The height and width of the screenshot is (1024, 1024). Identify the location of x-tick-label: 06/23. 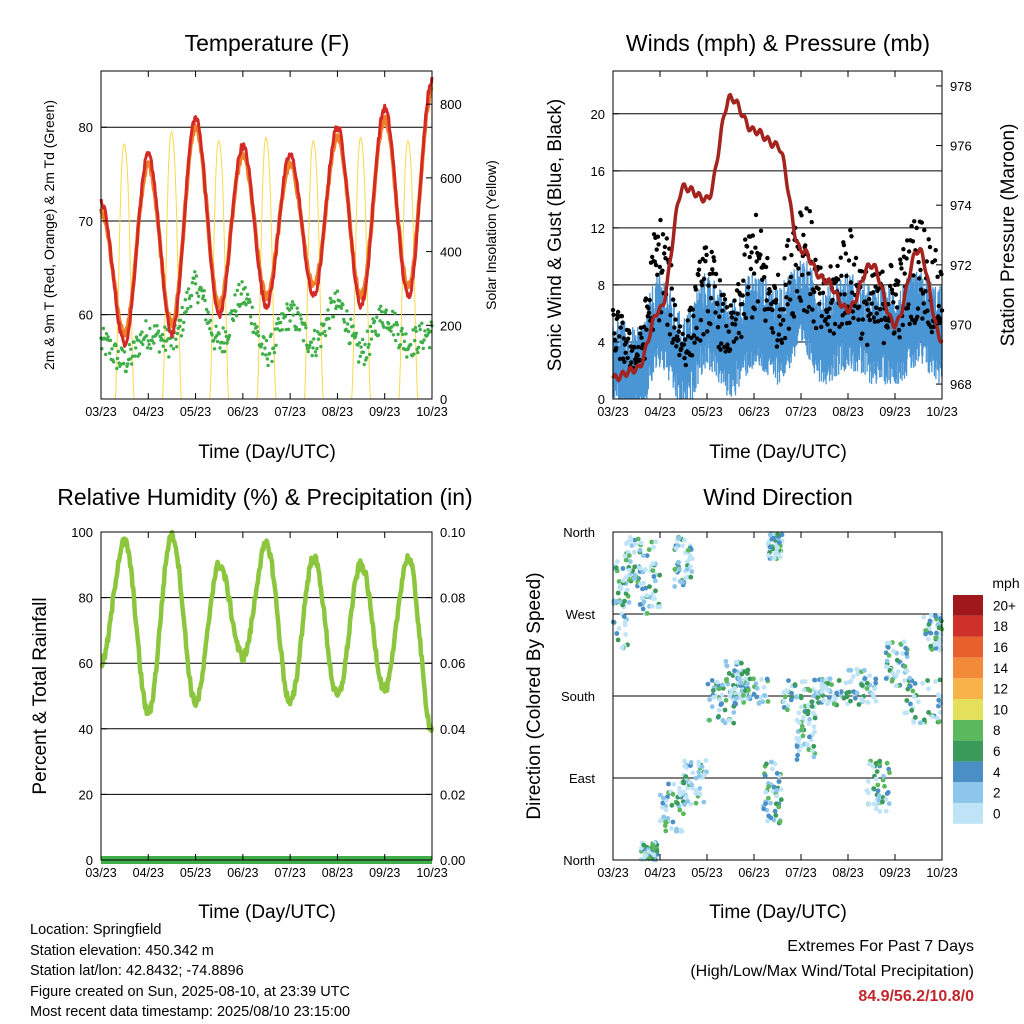
(242, 412).